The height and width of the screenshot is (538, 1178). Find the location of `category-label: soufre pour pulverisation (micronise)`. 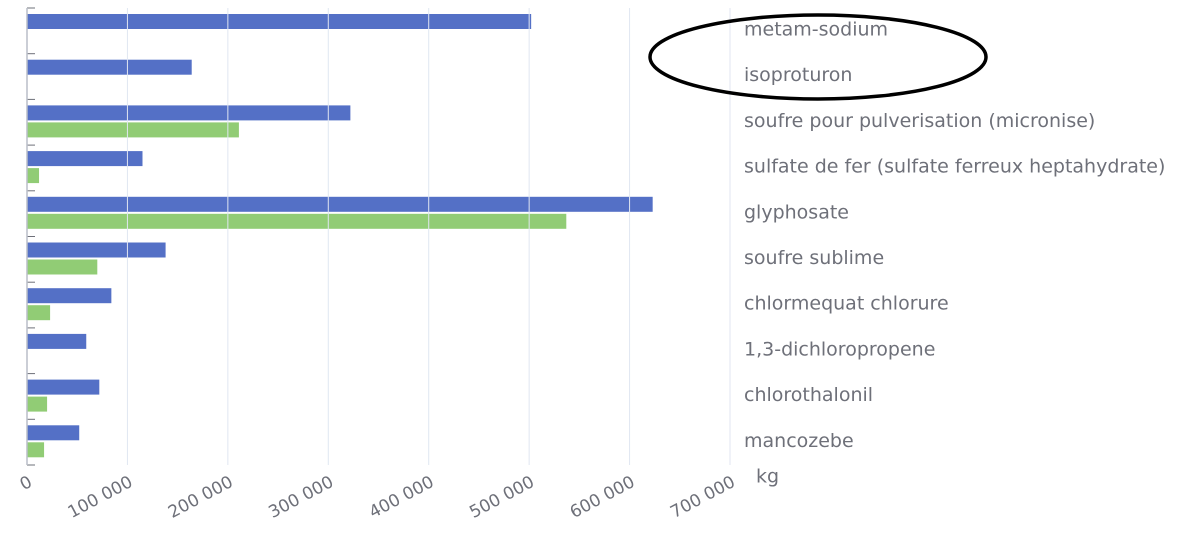

category-label: soufre pour pulverisation (micronise) is located at coordinates (919, 121).